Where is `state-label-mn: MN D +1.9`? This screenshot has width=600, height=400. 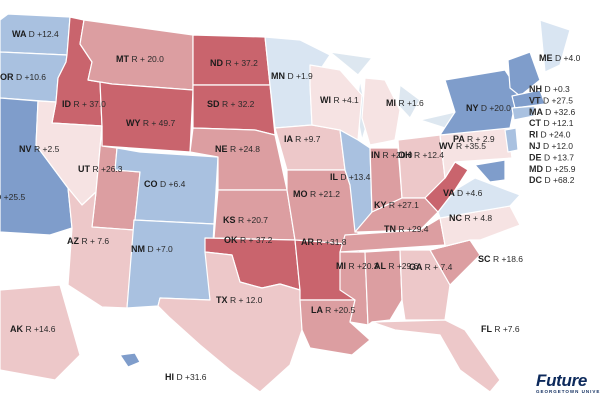 state-label-mn: MN D +1.9 is located at coordinates (292, 76).